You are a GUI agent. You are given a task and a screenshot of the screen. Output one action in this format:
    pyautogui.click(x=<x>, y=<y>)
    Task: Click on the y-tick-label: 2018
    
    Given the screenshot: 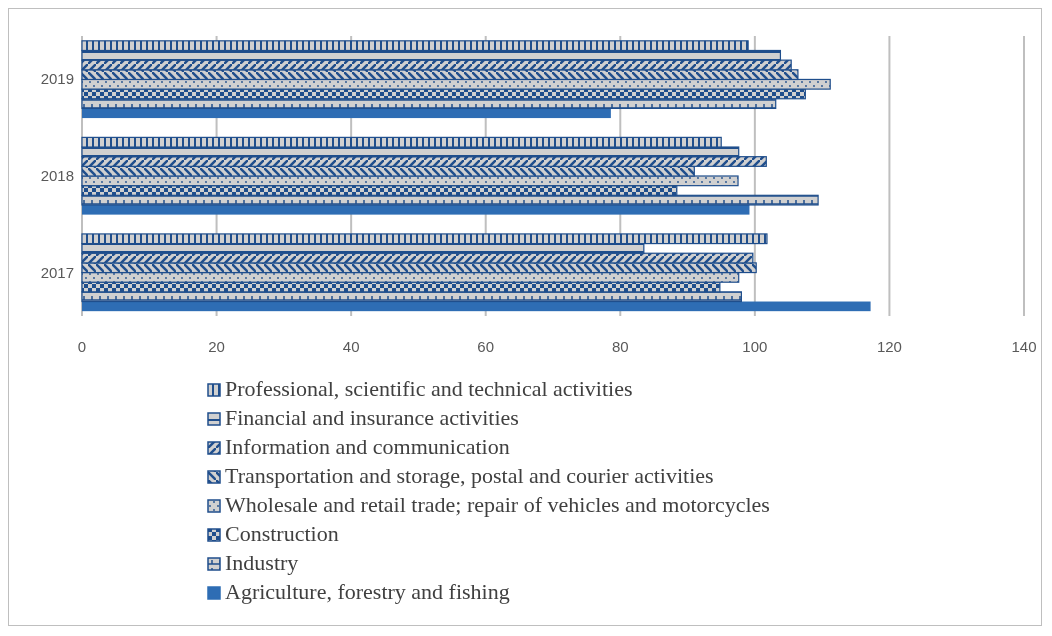 What is the action you would take?
    pyautogui.click(x=57, y=175)
    